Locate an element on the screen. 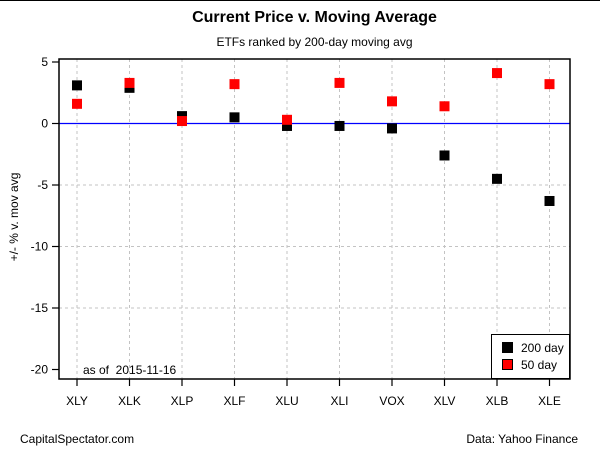 Image resolution: width=600 pixels, height=450 pixels. x-tick-label-XLK: XLK is located at coordinates (129, 401).